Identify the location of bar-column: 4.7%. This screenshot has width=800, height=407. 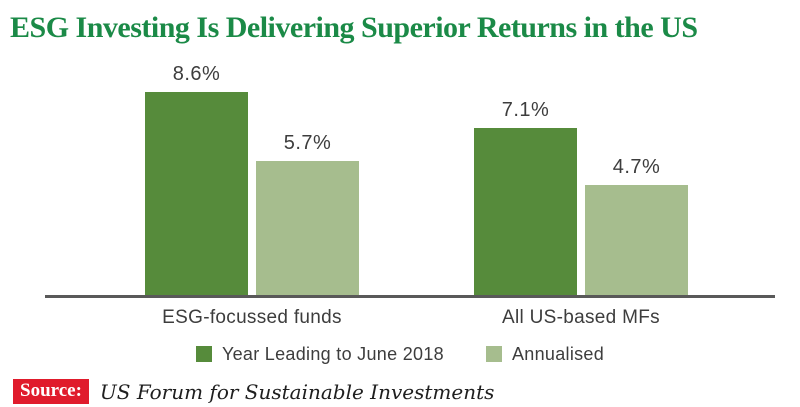
(636, 227).